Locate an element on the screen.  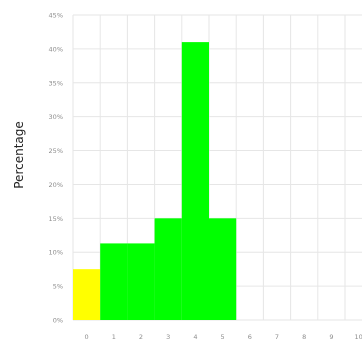
x-axis-ticks: 0 1 2 3 4 5 6 7 8 9 10 is located at coordinates (223, 337).